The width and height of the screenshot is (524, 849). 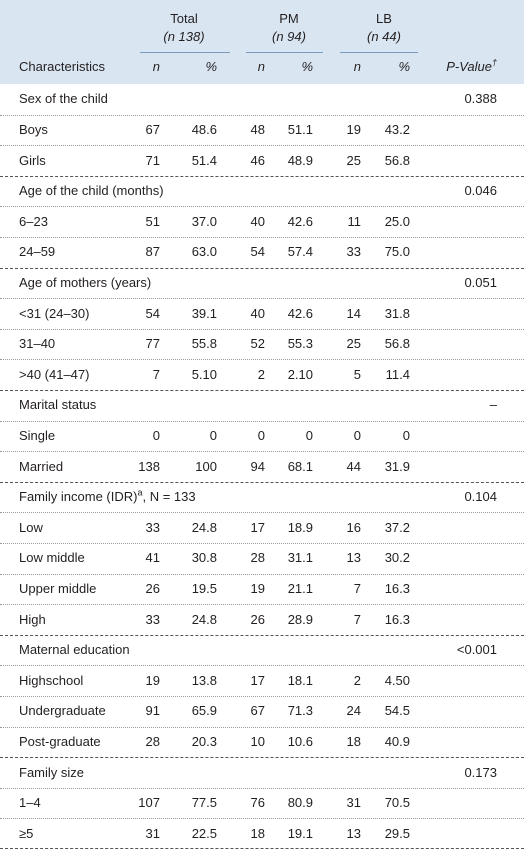 What do you see at coordinates (397, 619) in the screenshot?
I see `cell-value: 16.3` at bounding box center [397, 619].